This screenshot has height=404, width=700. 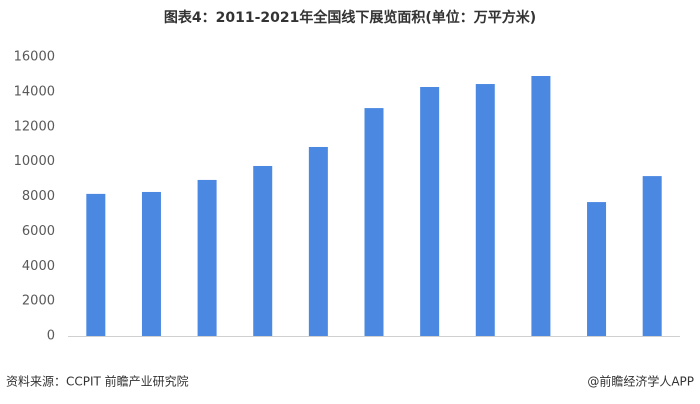 What do you see at coordinates (34, 126) in the screenshot?
I see `y-tick-label: 12000` at bounding box center [34, 126].